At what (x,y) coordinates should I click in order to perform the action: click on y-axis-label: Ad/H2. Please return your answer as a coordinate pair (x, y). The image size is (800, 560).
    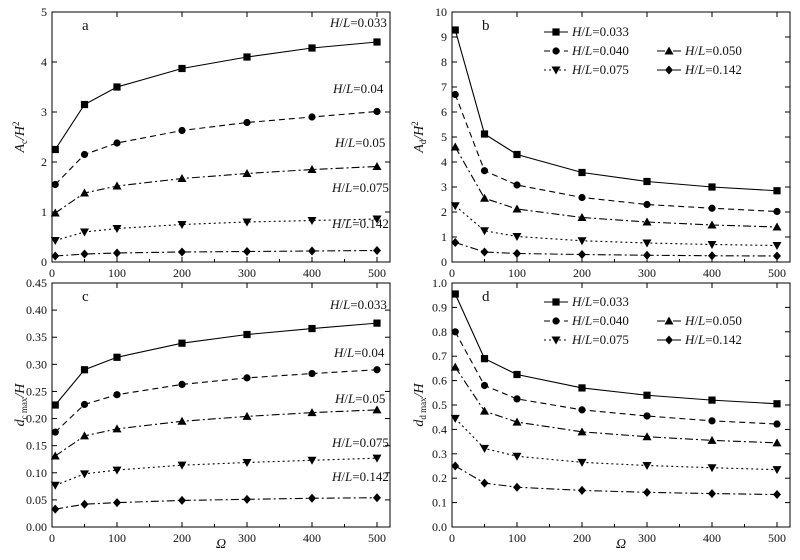
    Looking at the image, I should click on (419, 137).